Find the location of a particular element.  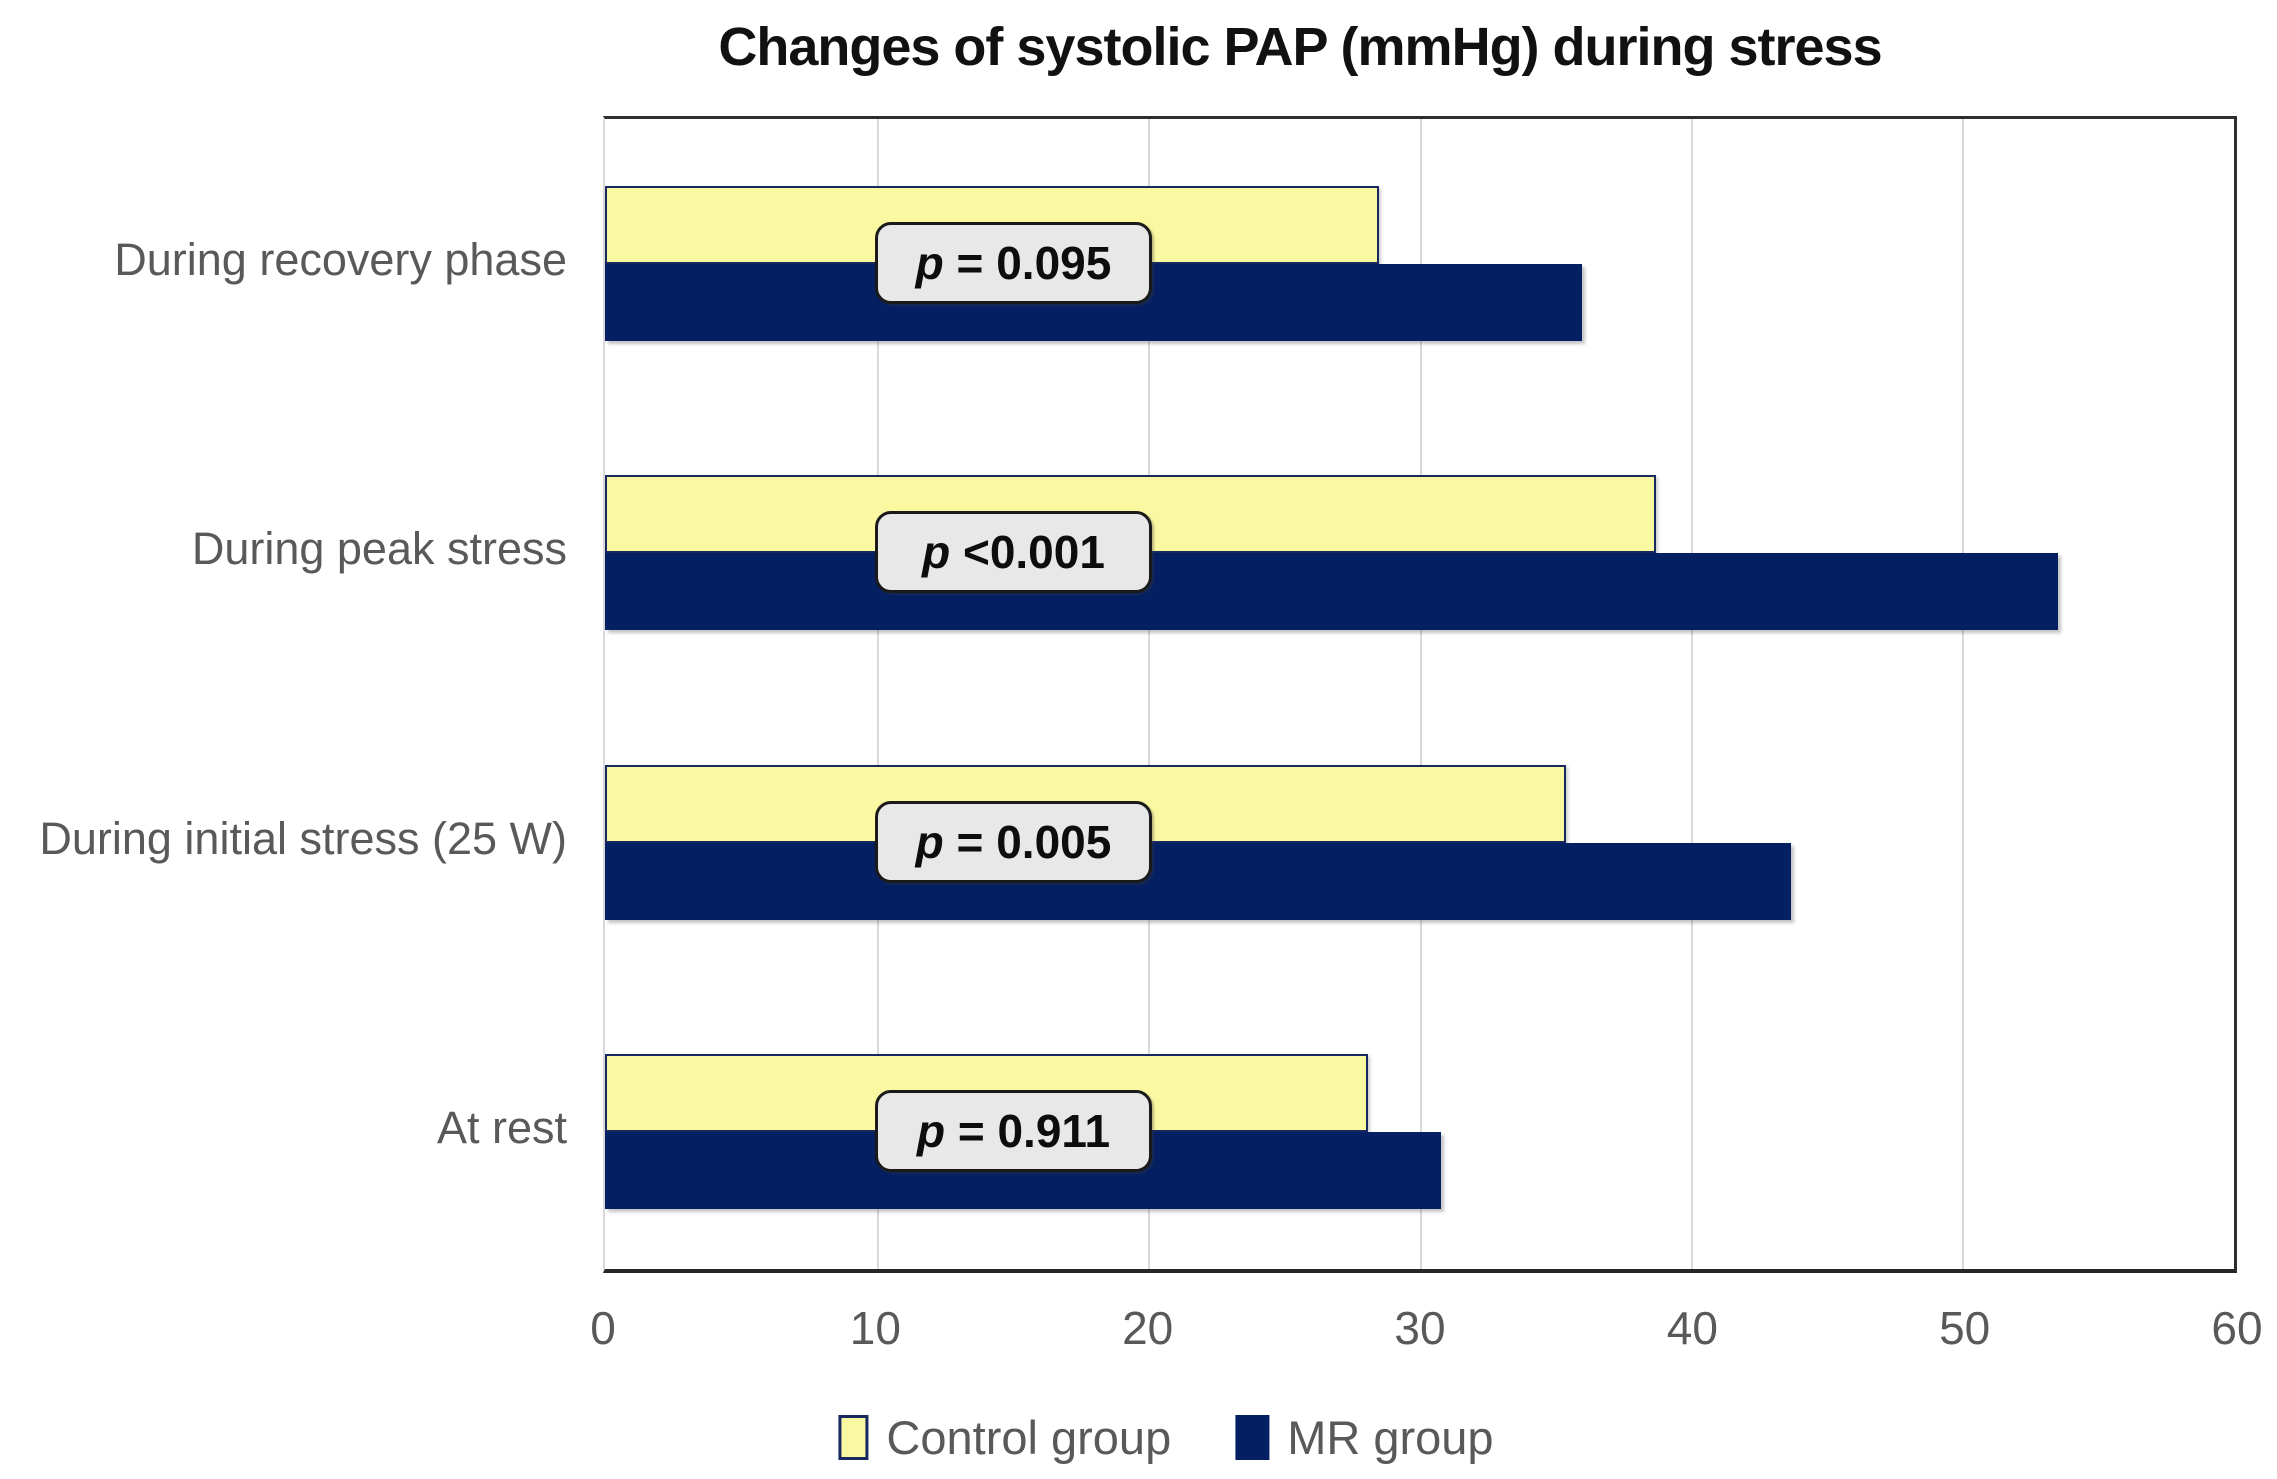

legend-label-control: Control group is located at coordinates (1029, 1437).